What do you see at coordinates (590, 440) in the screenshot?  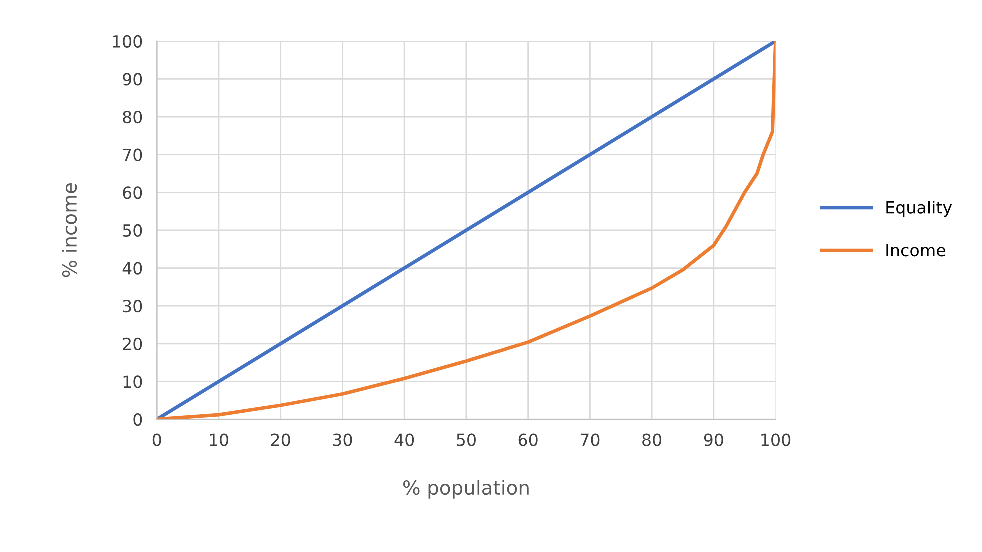 I see `x-tick-label: 70` at bounding box center [590, 440].